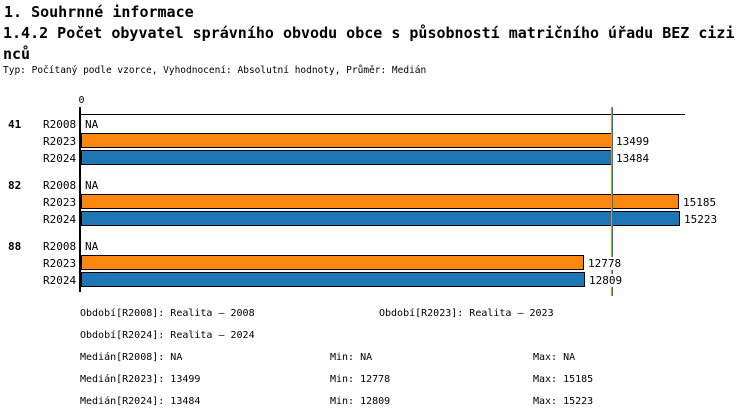 Image resolution: width=750 pixels, height=414 pixels. Describe the element at coordinates (15, 185) in the screenshot. I see `category-label: 82` at that location.